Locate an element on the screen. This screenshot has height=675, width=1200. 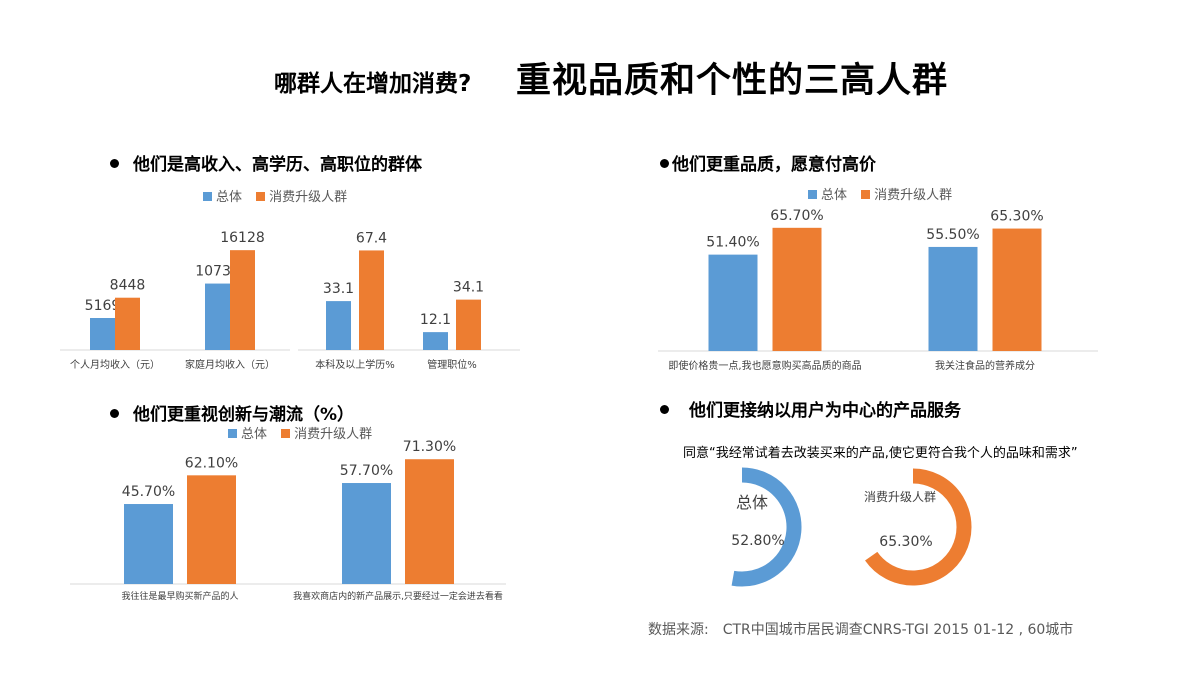
section-title-innovation: 他们更重视创新与潮流（%） is located at coordinates (232, 412).